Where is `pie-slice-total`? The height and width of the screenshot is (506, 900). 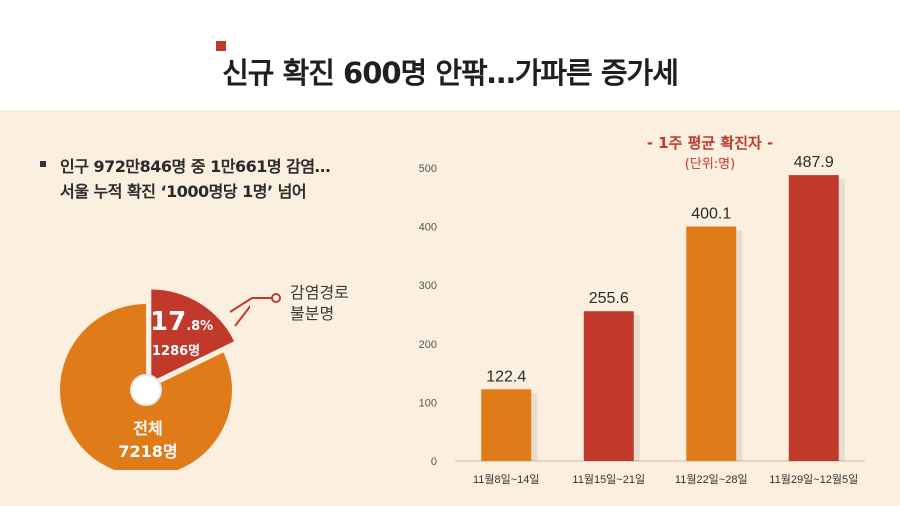 pie-slice-total is located at coordinates (146, 387).